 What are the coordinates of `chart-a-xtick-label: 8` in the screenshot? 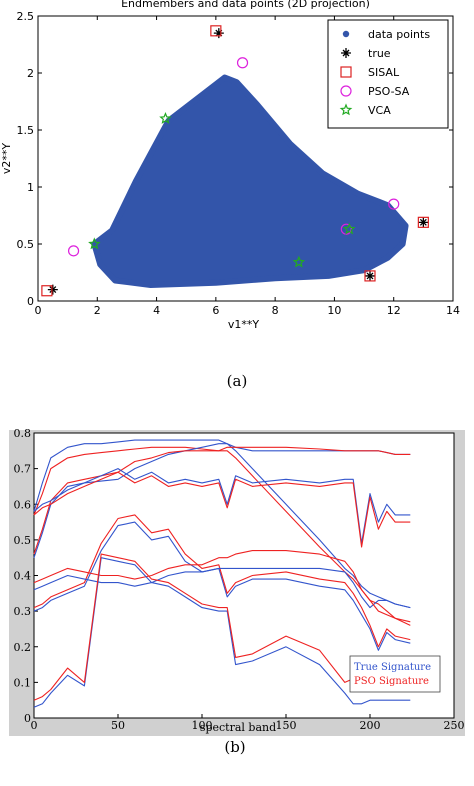 It's located at (275, 310).